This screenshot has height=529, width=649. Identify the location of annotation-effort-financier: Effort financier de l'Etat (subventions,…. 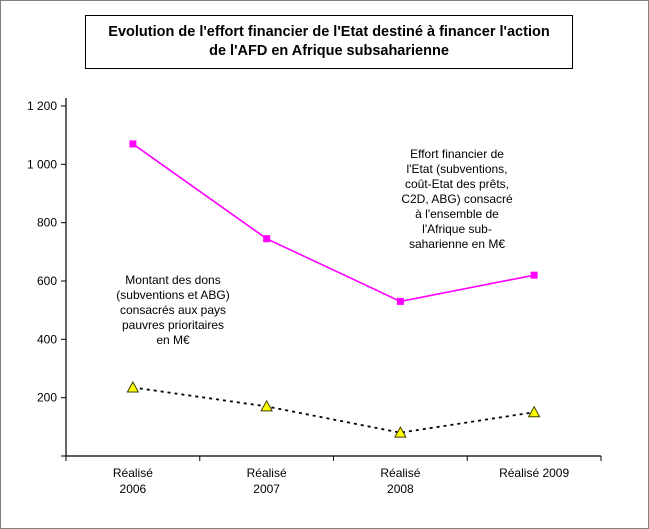
(457, 199).